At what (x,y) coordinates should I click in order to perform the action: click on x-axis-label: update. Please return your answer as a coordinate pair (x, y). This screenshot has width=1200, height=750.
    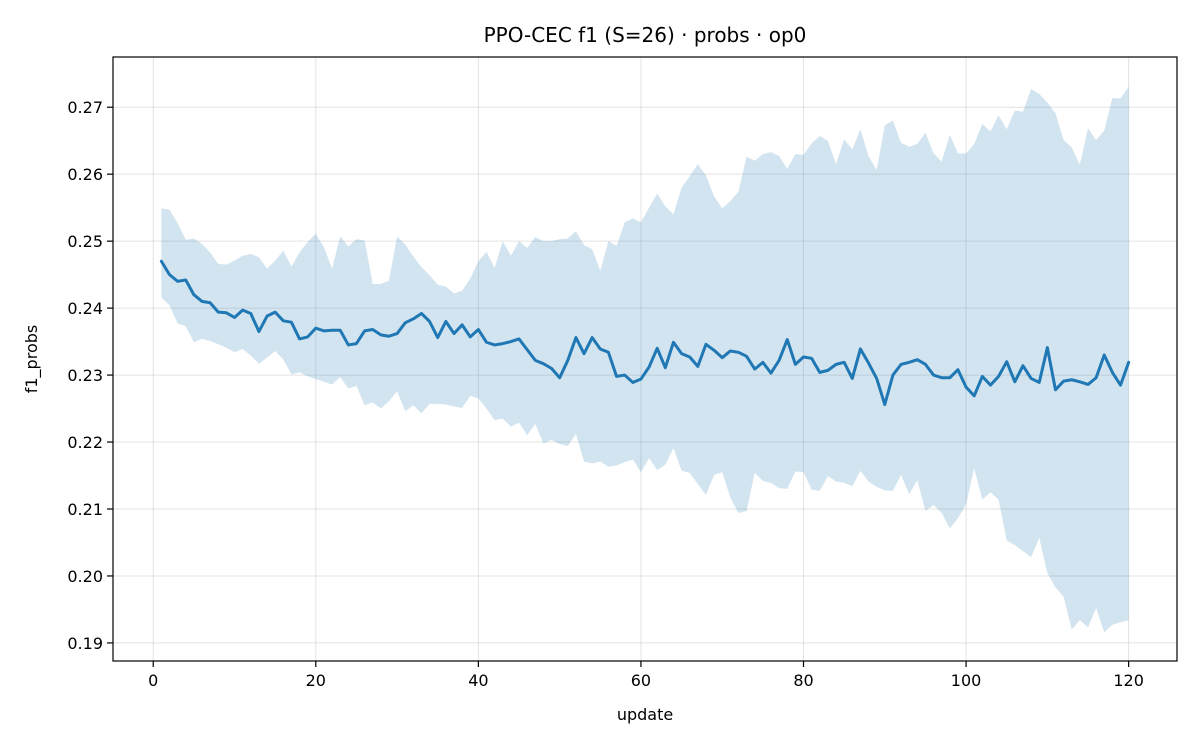
    Looking at the image, I should click on (645, 714).